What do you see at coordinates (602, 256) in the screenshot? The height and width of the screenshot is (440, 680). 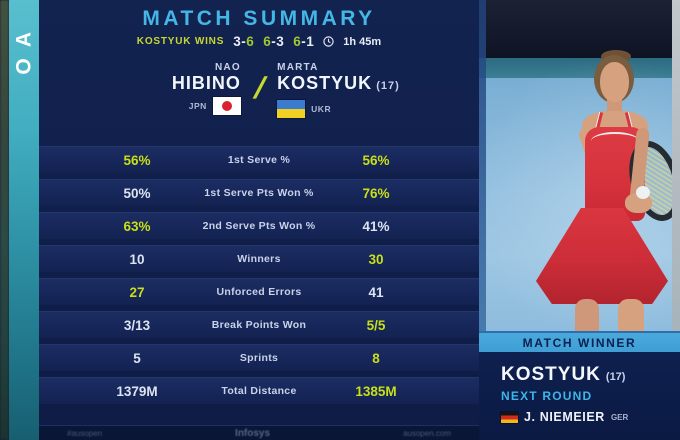 I see `red-dress-skirt` at bounding box center [602, 256].